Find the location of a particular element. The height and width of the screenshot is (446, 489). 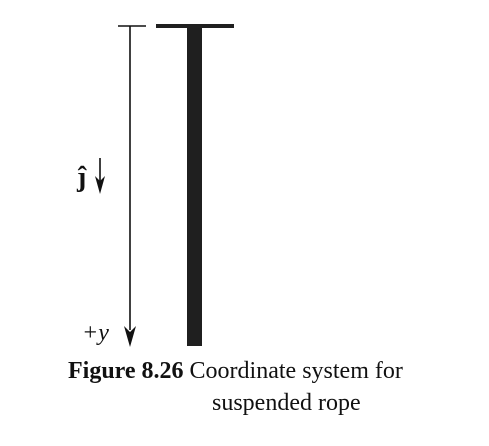

unit-vector-label: ĵ is located at coordinates (81, 177).